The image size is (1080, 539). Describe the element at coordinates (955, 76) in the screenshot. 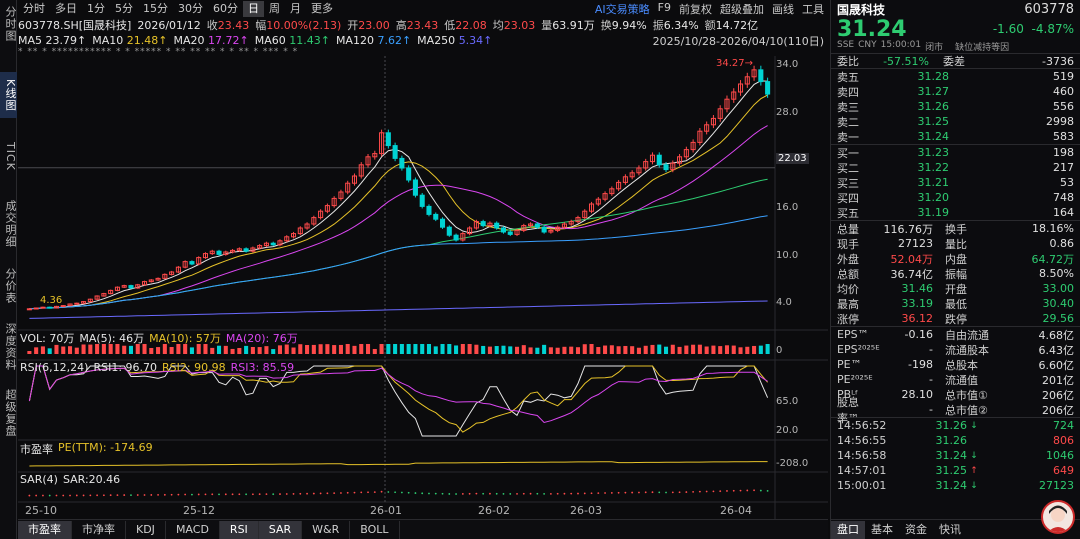

I see `ask-row: 卖五 31.28 519` at that location.